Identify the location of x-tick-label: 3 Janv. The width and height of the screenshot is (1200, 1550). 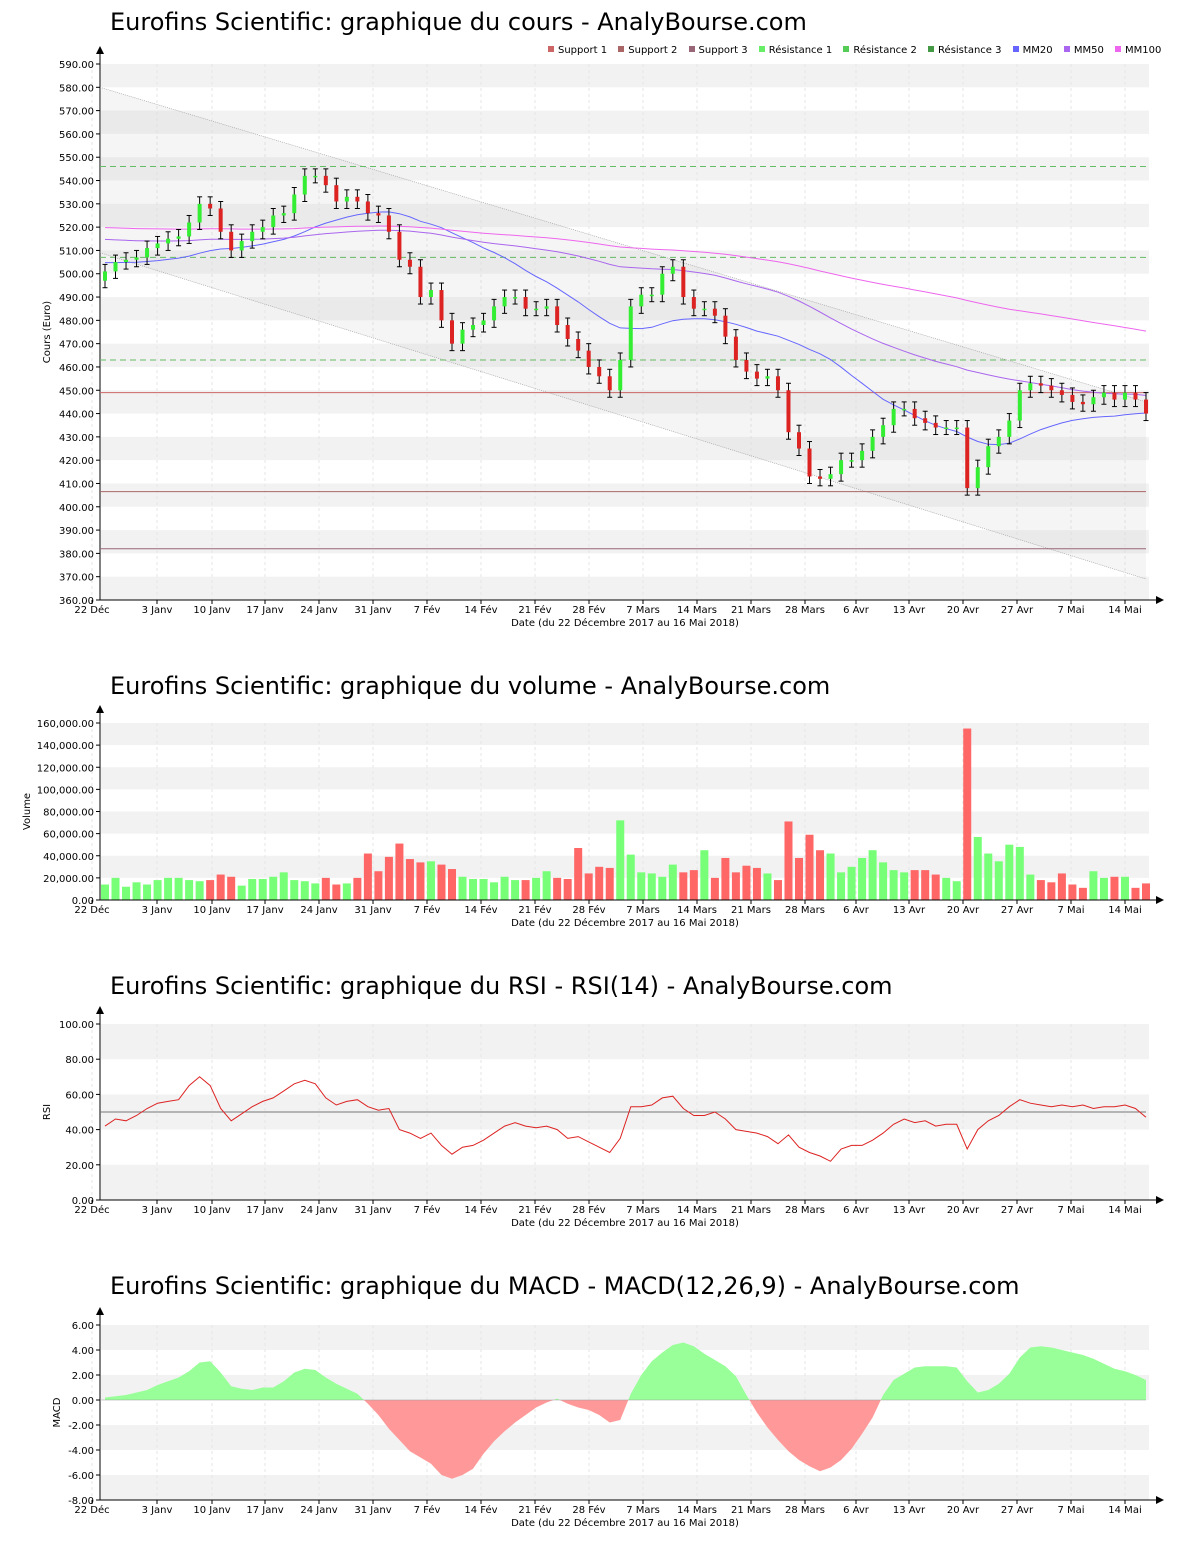
(157, 1510).